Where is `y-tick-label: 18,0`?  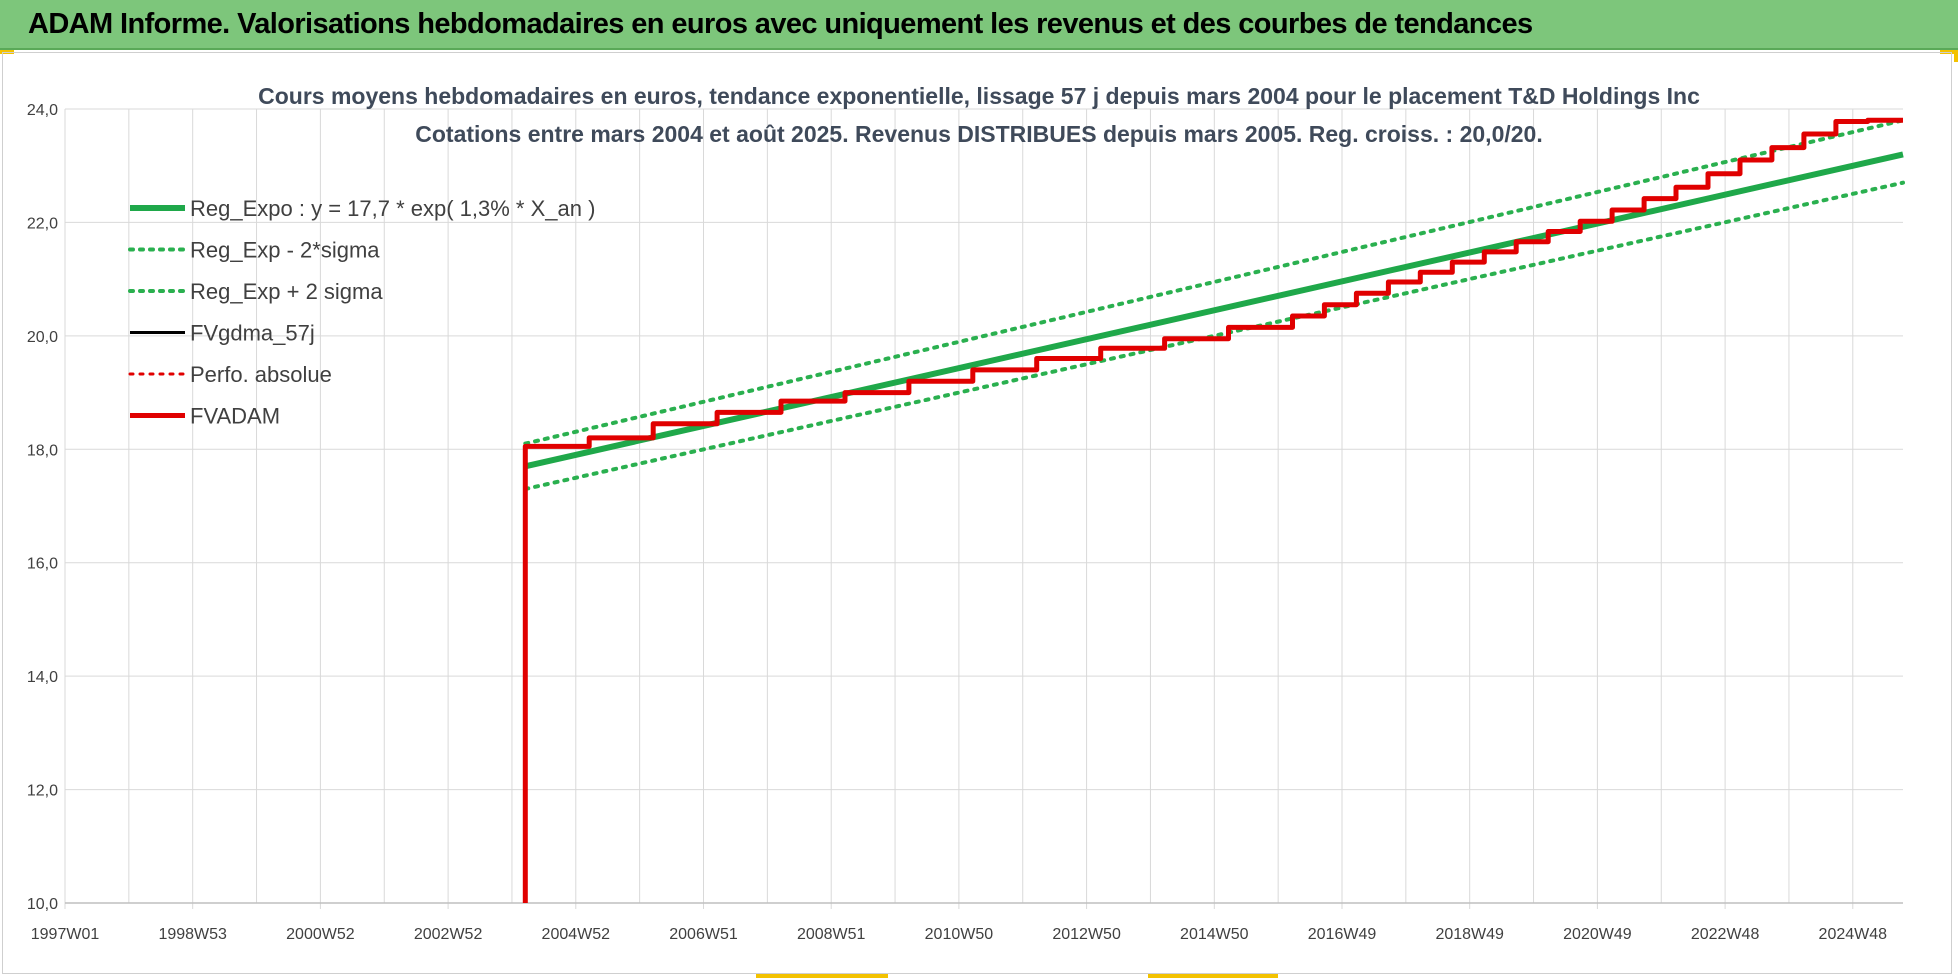 y-tick-label: 18,0 is located at coordinates (42, 450).